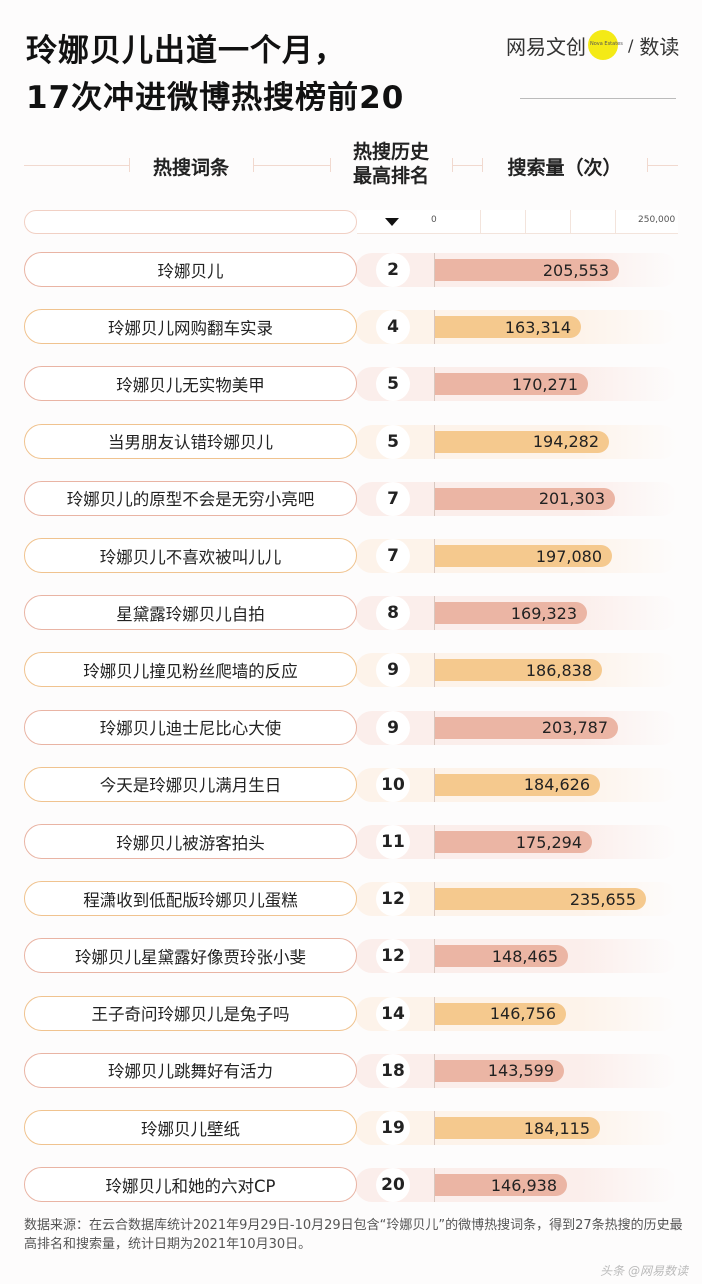 The width and height of the screenshot is (702, 1284). I want to click on term-label: 星黛露玲娜贝儿自拍, so click(190, 613).